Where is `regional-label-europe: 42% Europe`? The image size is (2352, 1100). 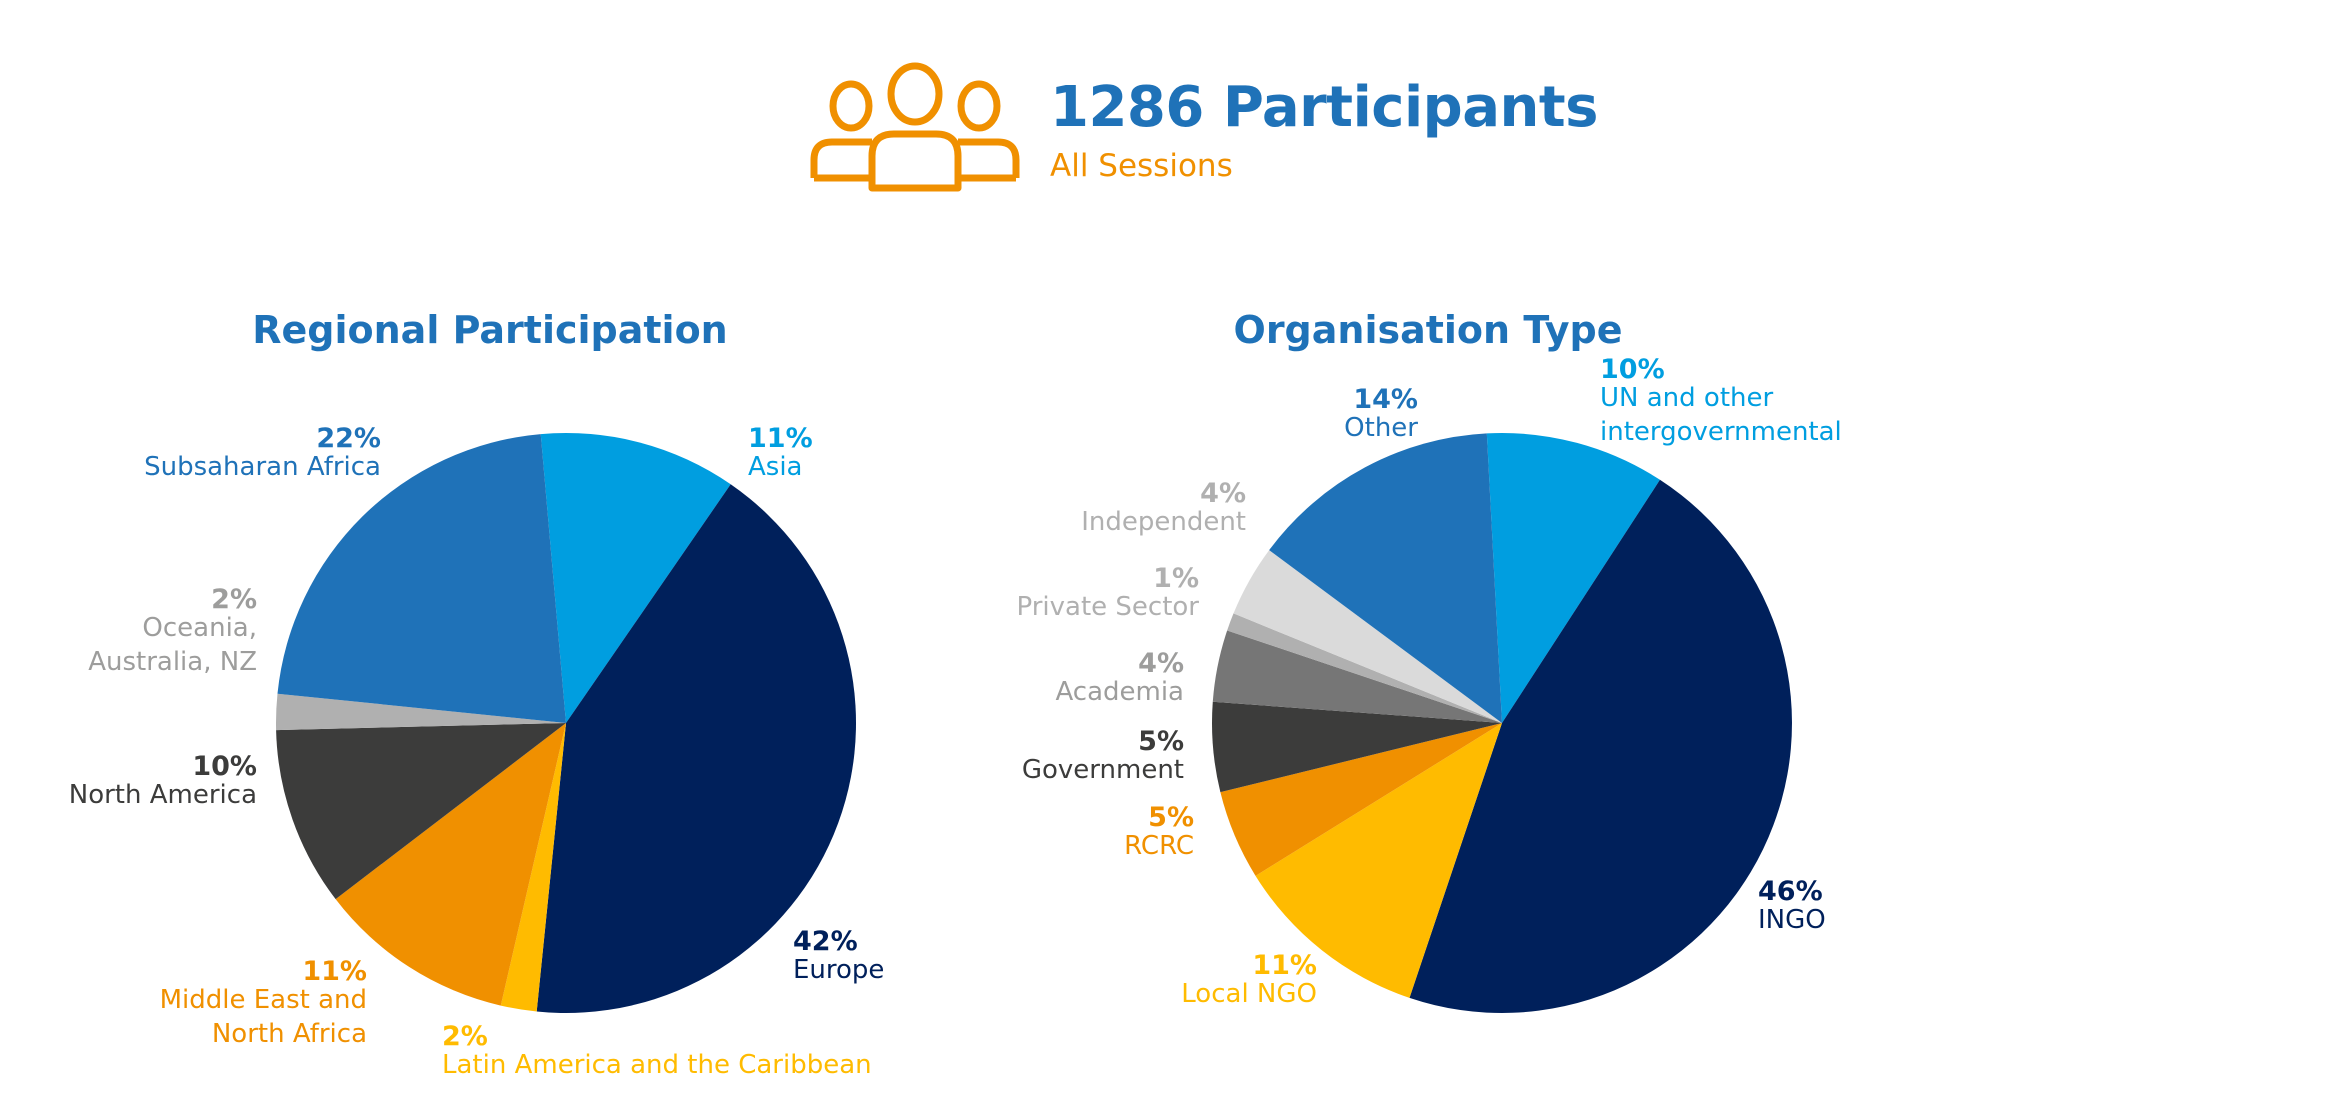 regional-label-europe: 42% Europe is located at coordinates (838, 955).